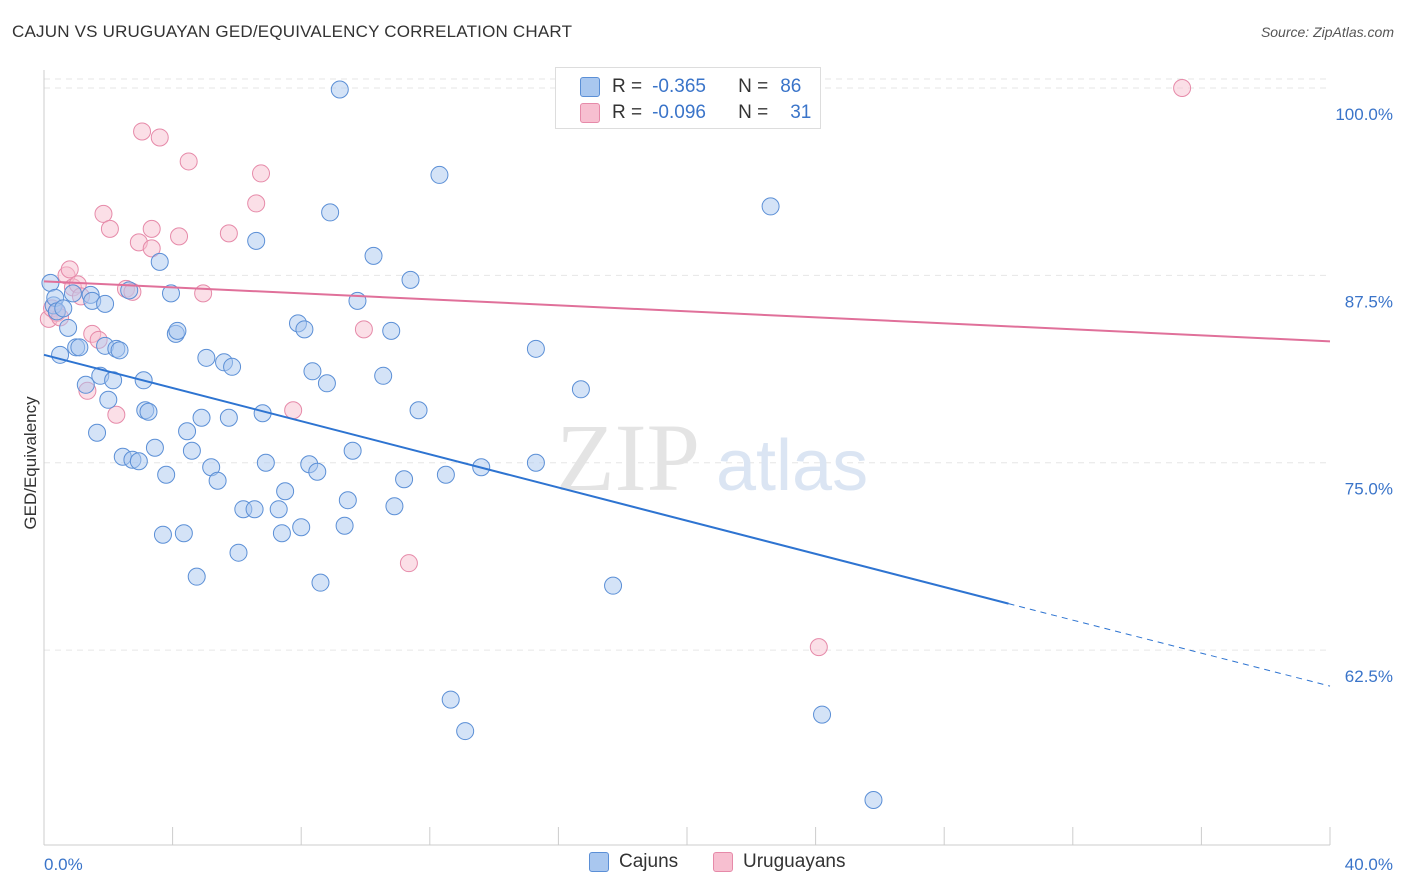 This screenshot has width=1406, height=892. What do you see at coordinates (1369, 864) in the screenshot?
I see `x-tick-label: 40.0%` at bounding box center [1369, 864].